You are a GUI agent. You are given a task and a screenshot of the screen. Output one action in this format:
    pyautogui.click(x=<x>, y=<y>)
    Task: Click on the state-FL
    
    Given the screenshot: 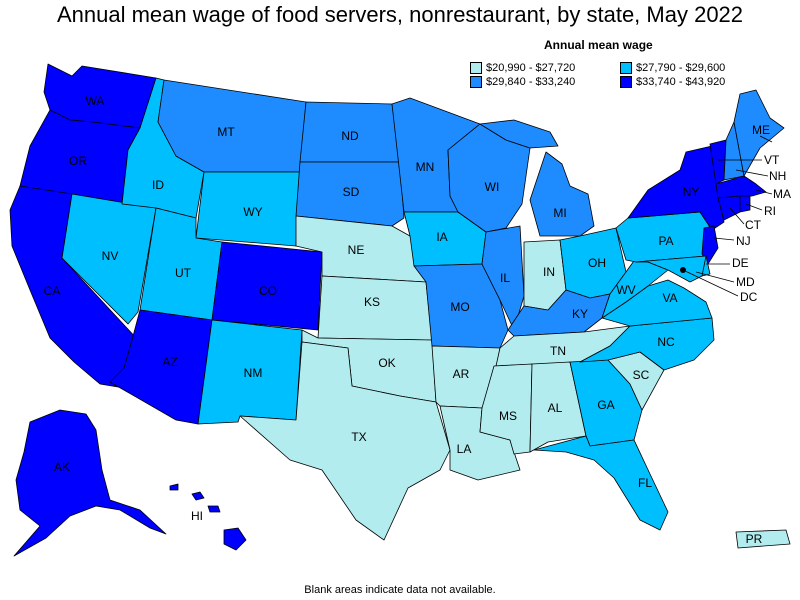 What is the action you would take?
    pyautogui.click(x=601, y=483)
    